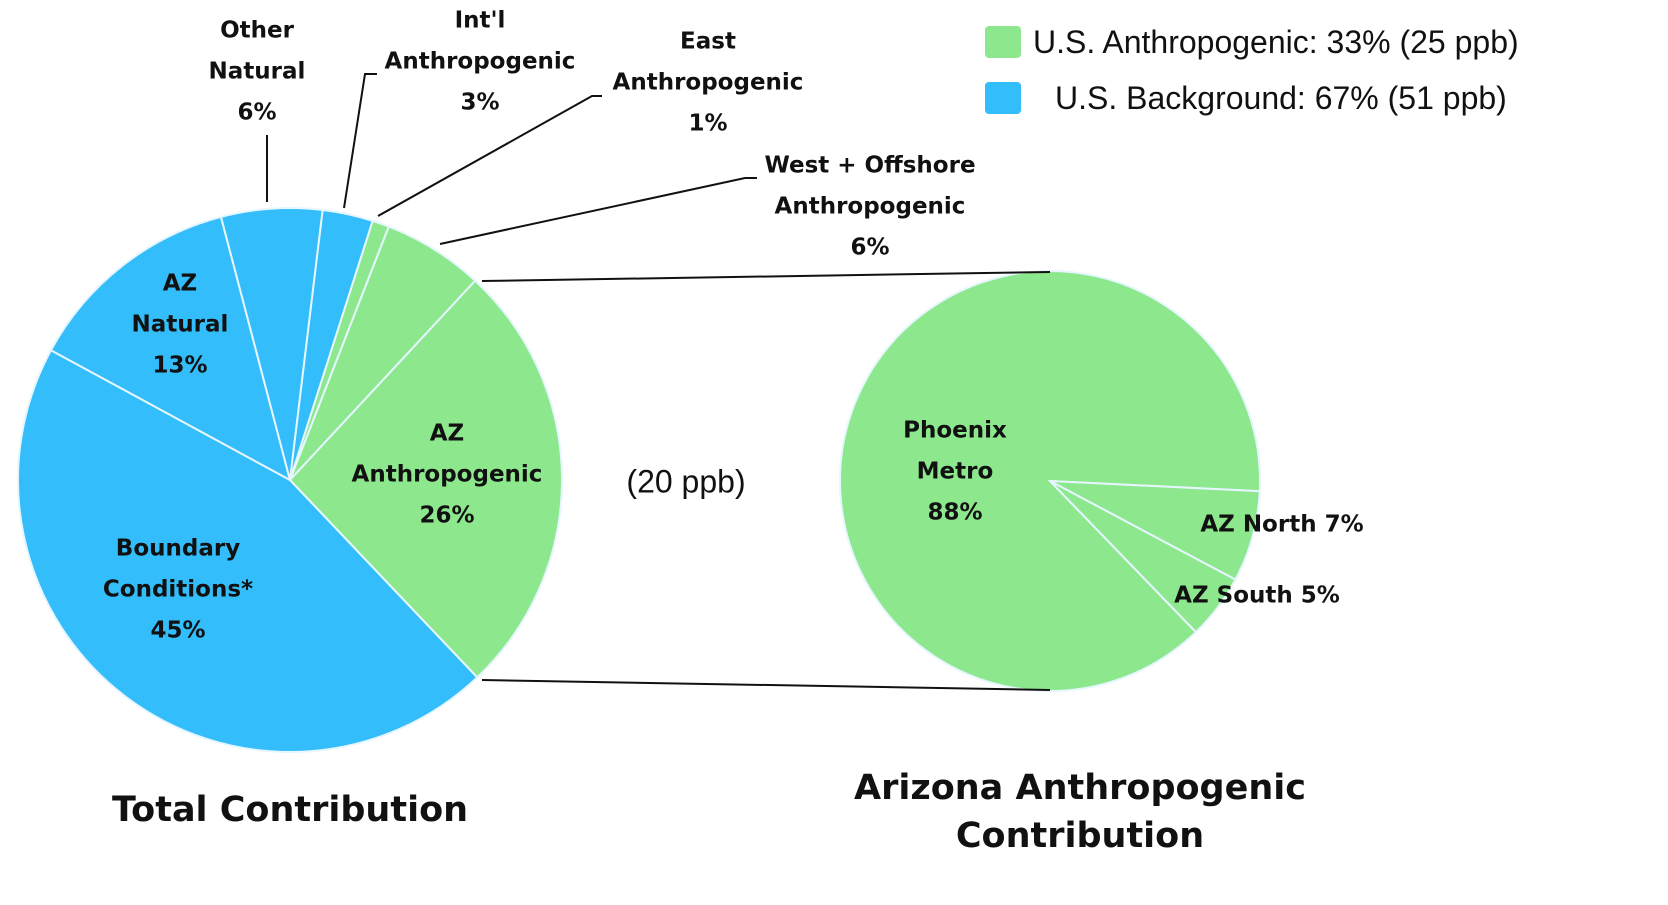 The image size is (1668, 905). Describe the element at coordinates (708, 123) in the screenshot. I see `slice-value: 1%` at that location.